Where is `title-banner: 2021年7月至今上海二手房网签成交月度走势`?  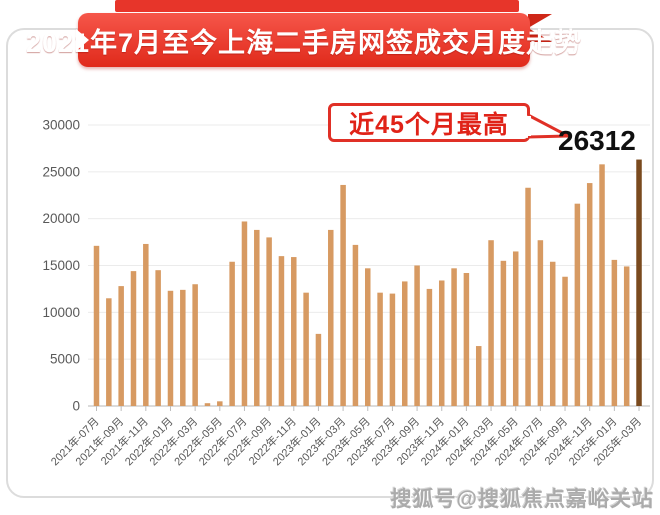 title-banner: 2021年7月至今上海二手房网签成交月度走势 is located at coordinates (303, 40).